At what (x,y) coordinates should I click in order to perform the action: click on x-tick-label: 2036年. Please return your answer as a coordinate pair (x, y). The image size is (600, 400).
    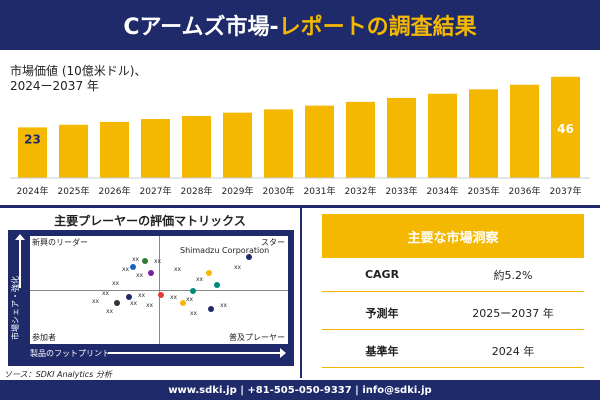
    Looking at the image, I should click on (525, 191).